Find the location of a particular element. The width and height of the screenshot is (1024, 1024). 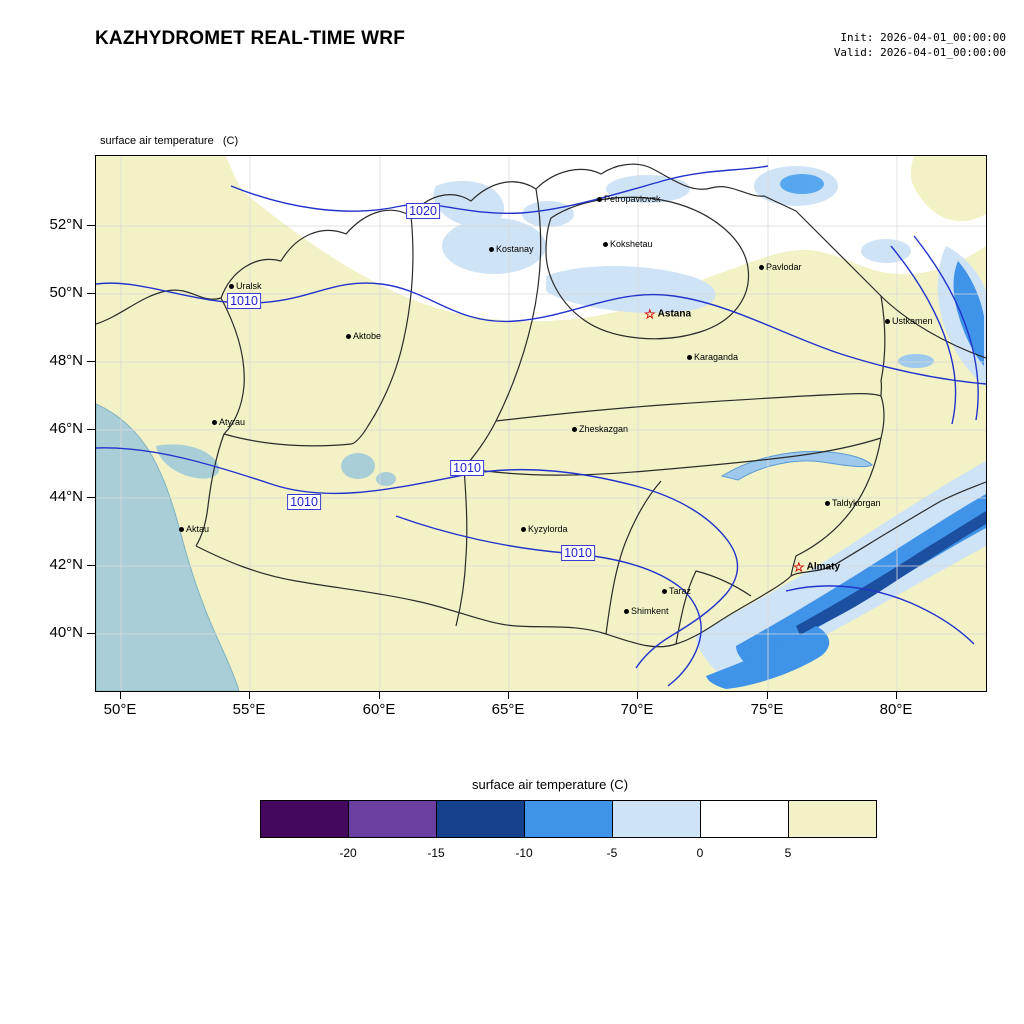

y-axis-label: 46°N is located at coordinates (66, 428).